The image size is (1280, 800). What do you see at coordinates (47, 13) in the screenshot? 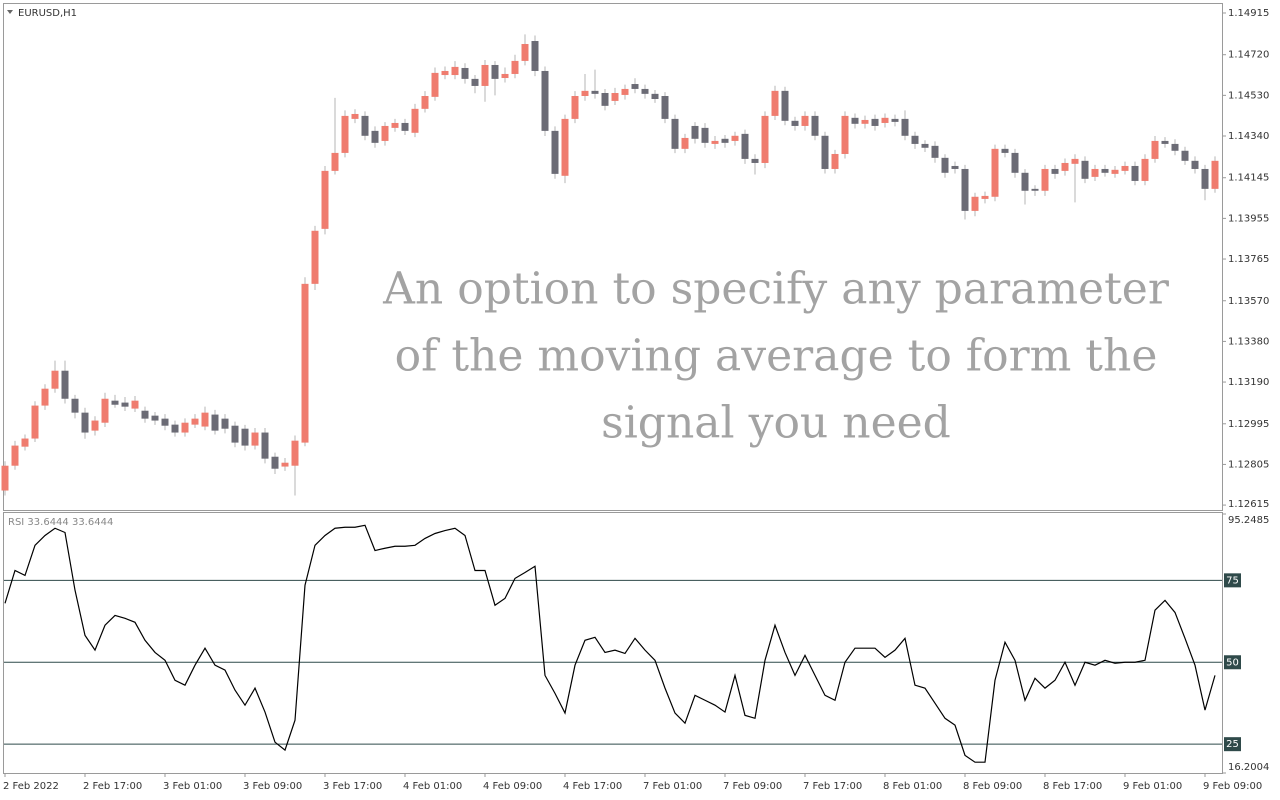
I see `chart-title: EURUSD,H1` at bounding box center [47, 13].